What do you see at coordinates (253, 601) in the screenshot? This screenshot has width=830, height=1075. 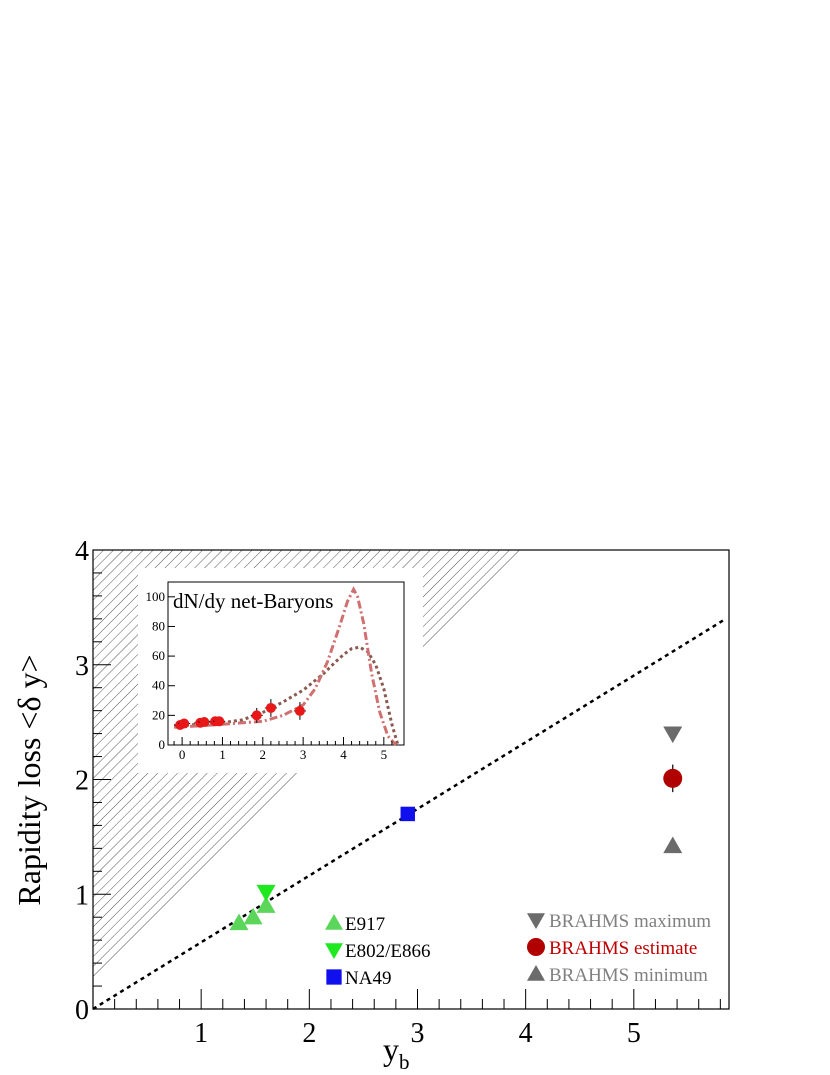 I see `inset-title: dN/dy net-Baryons` at bounding box center [253, 601].